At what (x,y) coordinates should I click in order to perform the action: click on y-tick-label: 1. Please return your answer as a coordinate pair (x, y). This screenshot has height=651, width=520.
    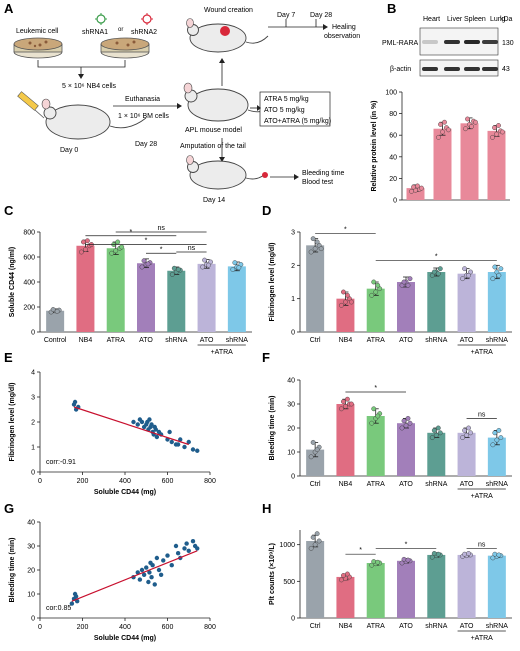
    Looking at the image, I should click on (33, 448).